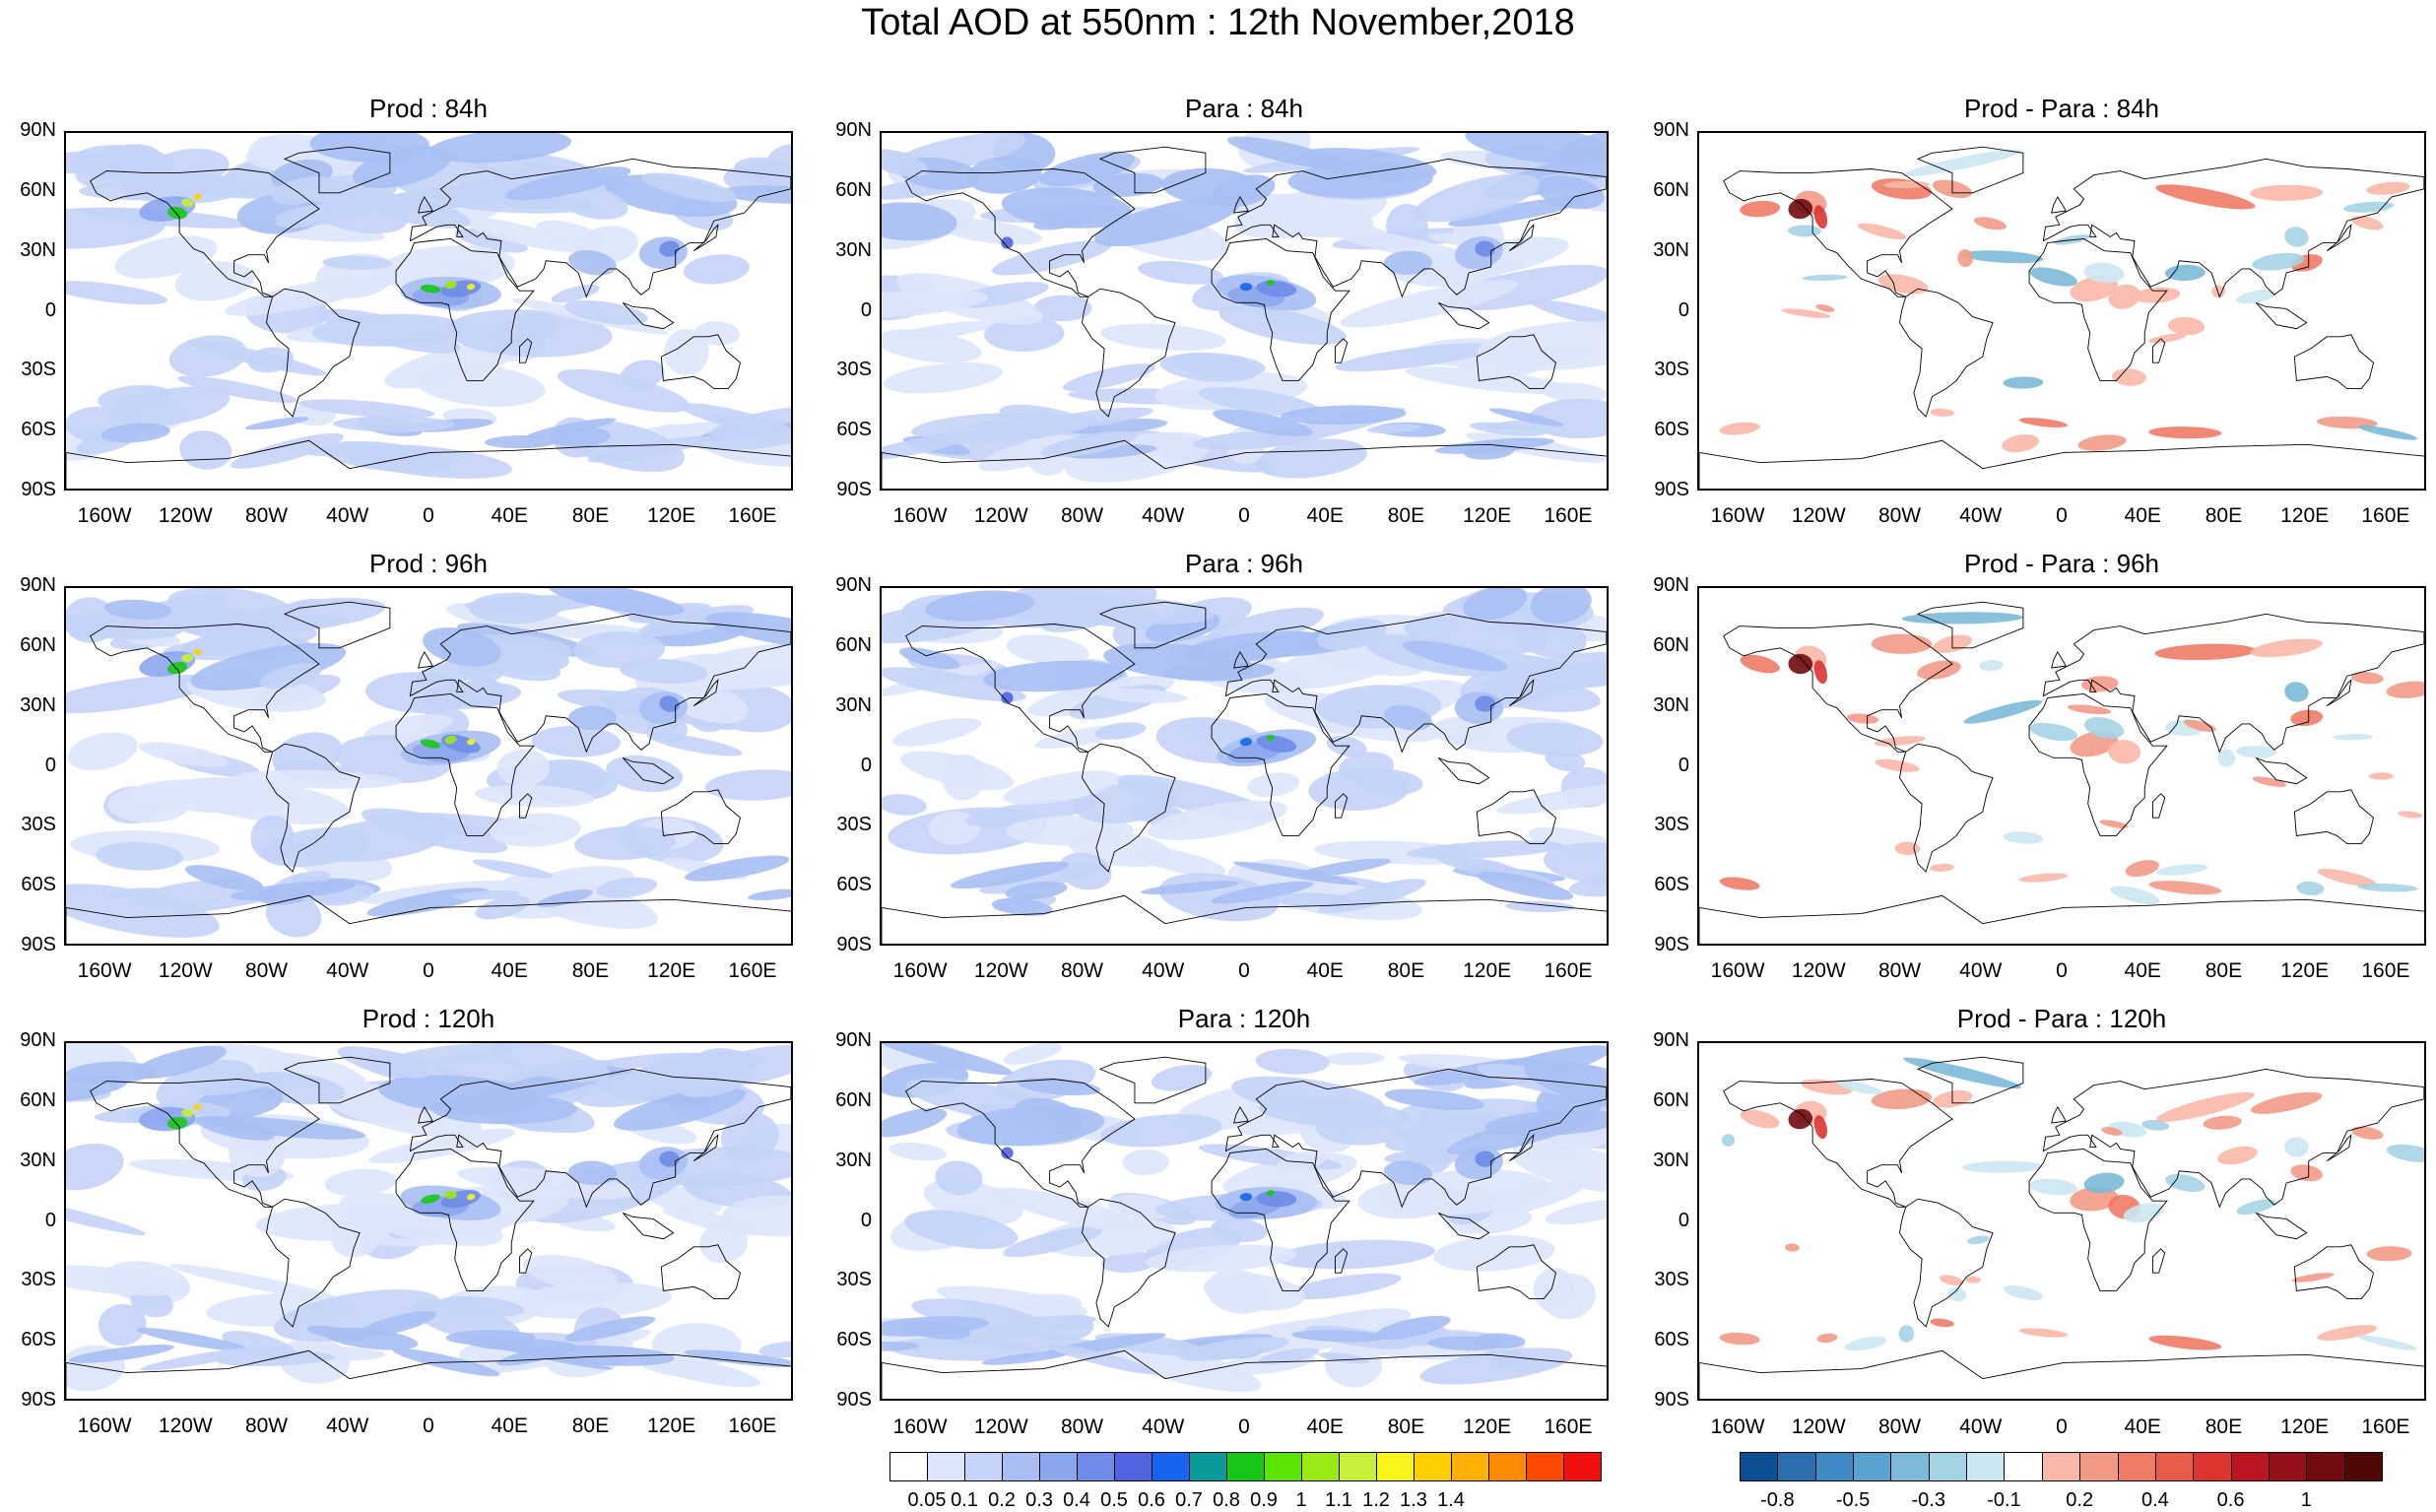 The width and height of the screenshot is (2436, 1512). What do you see at coordinates (1928, 1500) in the screenshot?
I see `colorbar-label: -0.3` at bounding box center [1928, 1500].